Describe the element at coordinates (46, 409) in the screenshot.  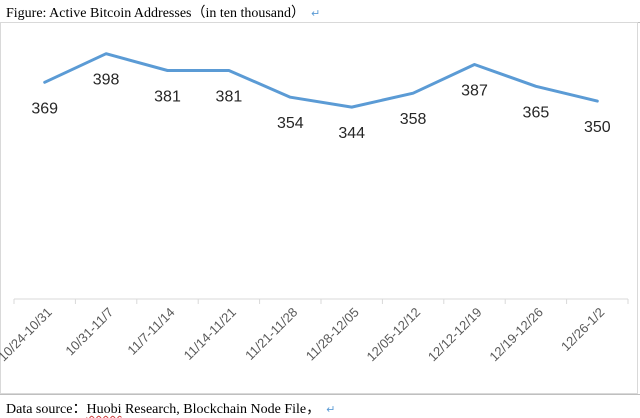
I see `data-source-prefix: Data source：` at that location.